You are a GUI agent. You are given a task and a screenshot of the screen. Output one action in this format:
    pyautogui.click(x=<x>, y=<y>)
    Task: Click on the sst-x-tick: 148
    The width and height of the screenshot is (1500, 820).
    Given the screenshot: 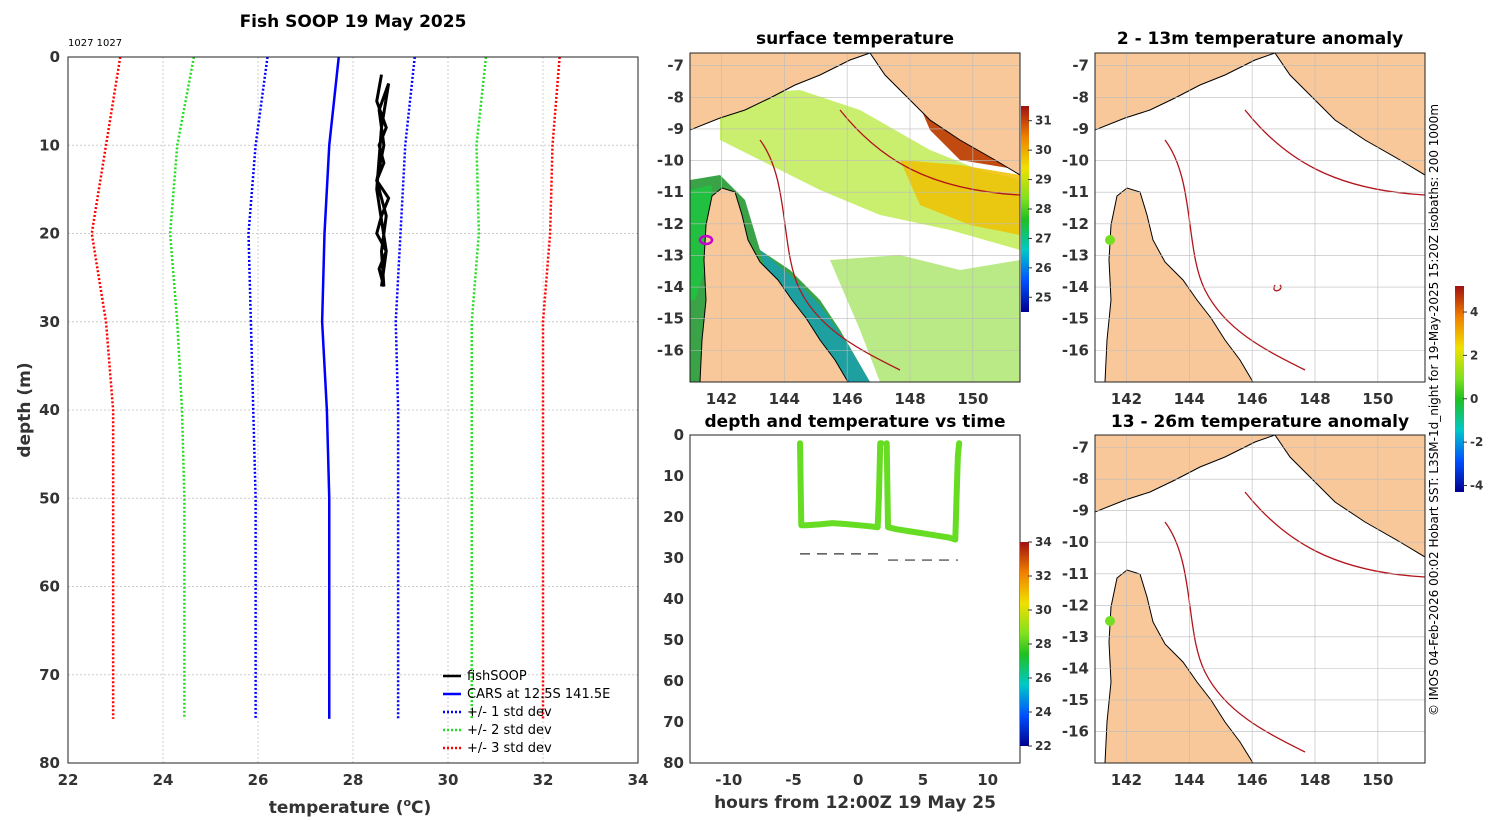 What is the action you would take?
    pyautogui.click(x=909, y=399)
    